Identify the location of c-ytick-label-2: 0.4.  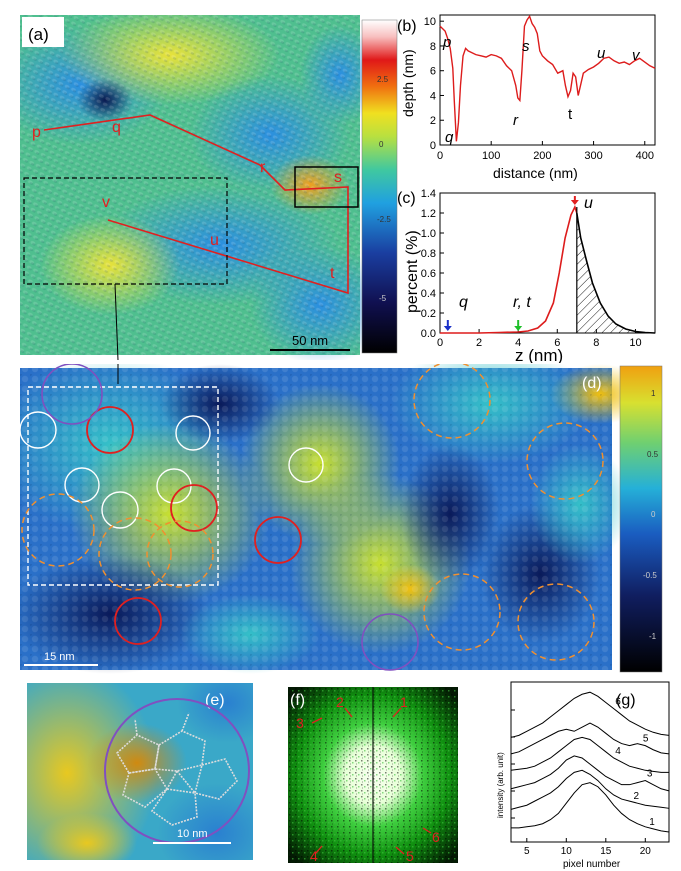
(428, 294).